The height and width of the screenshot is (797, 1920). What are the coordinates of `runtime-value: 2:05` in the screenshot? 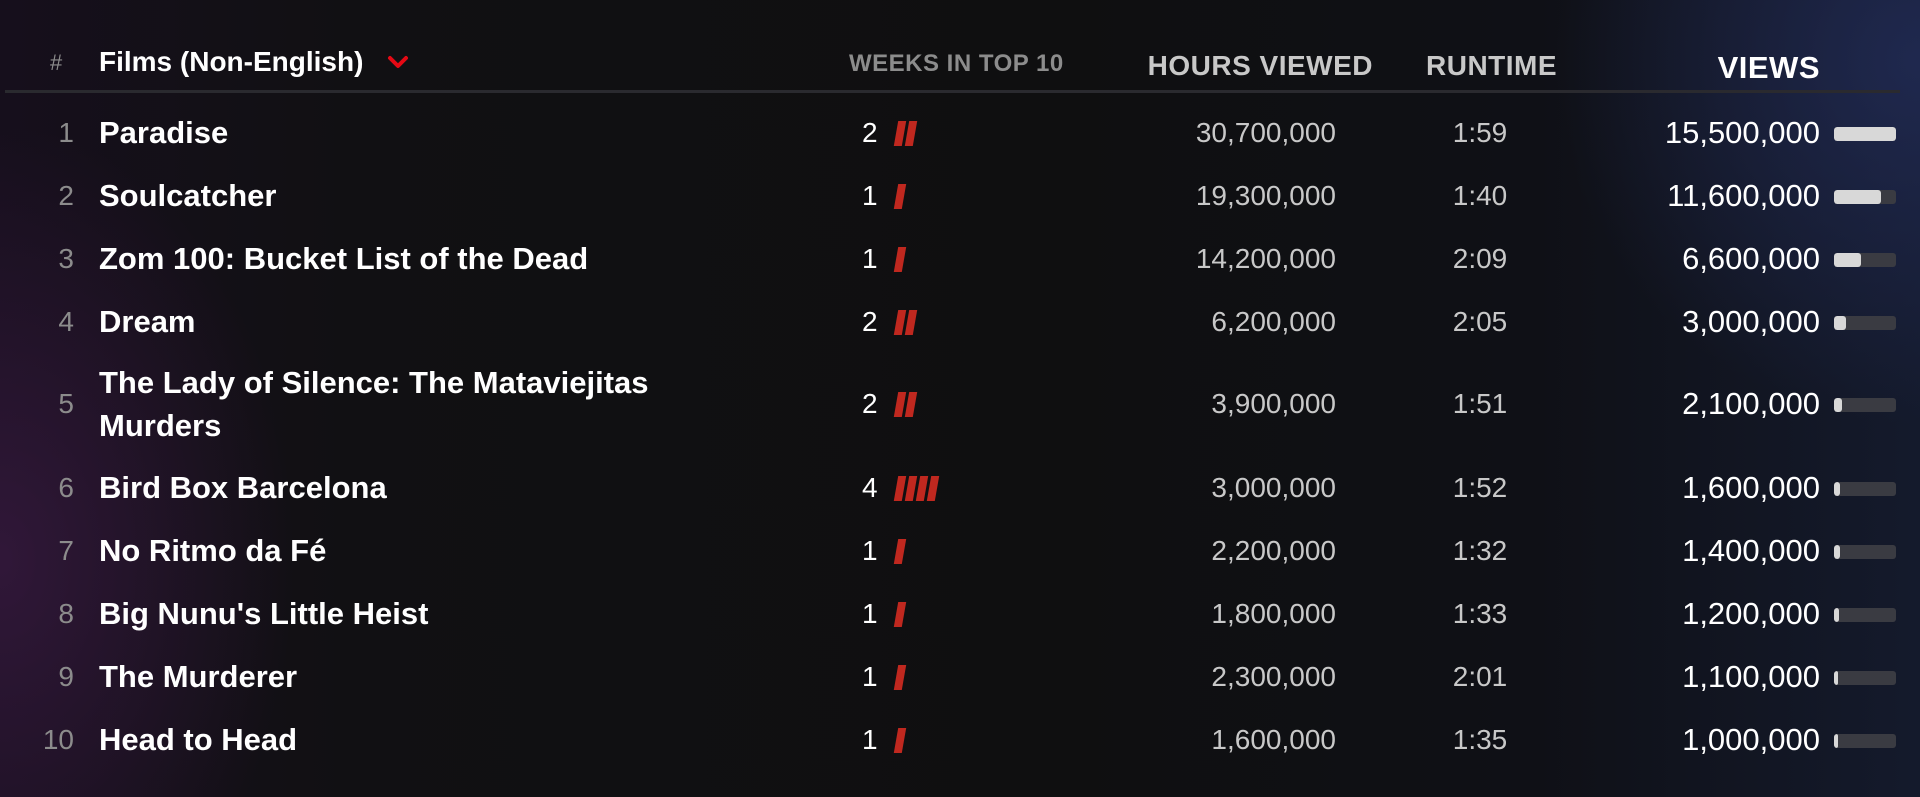 It's located at (1480, 321).